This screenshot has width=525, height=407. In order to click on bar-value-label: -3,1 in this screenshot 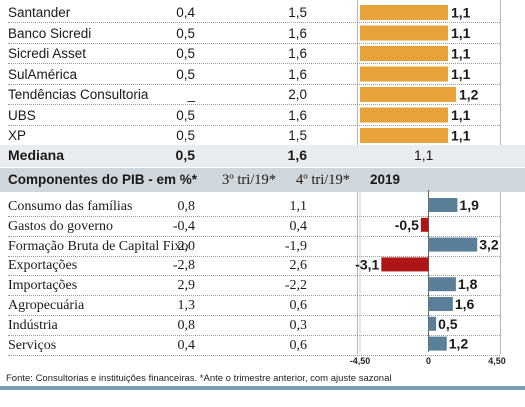, I will do `click(367, 264)`.